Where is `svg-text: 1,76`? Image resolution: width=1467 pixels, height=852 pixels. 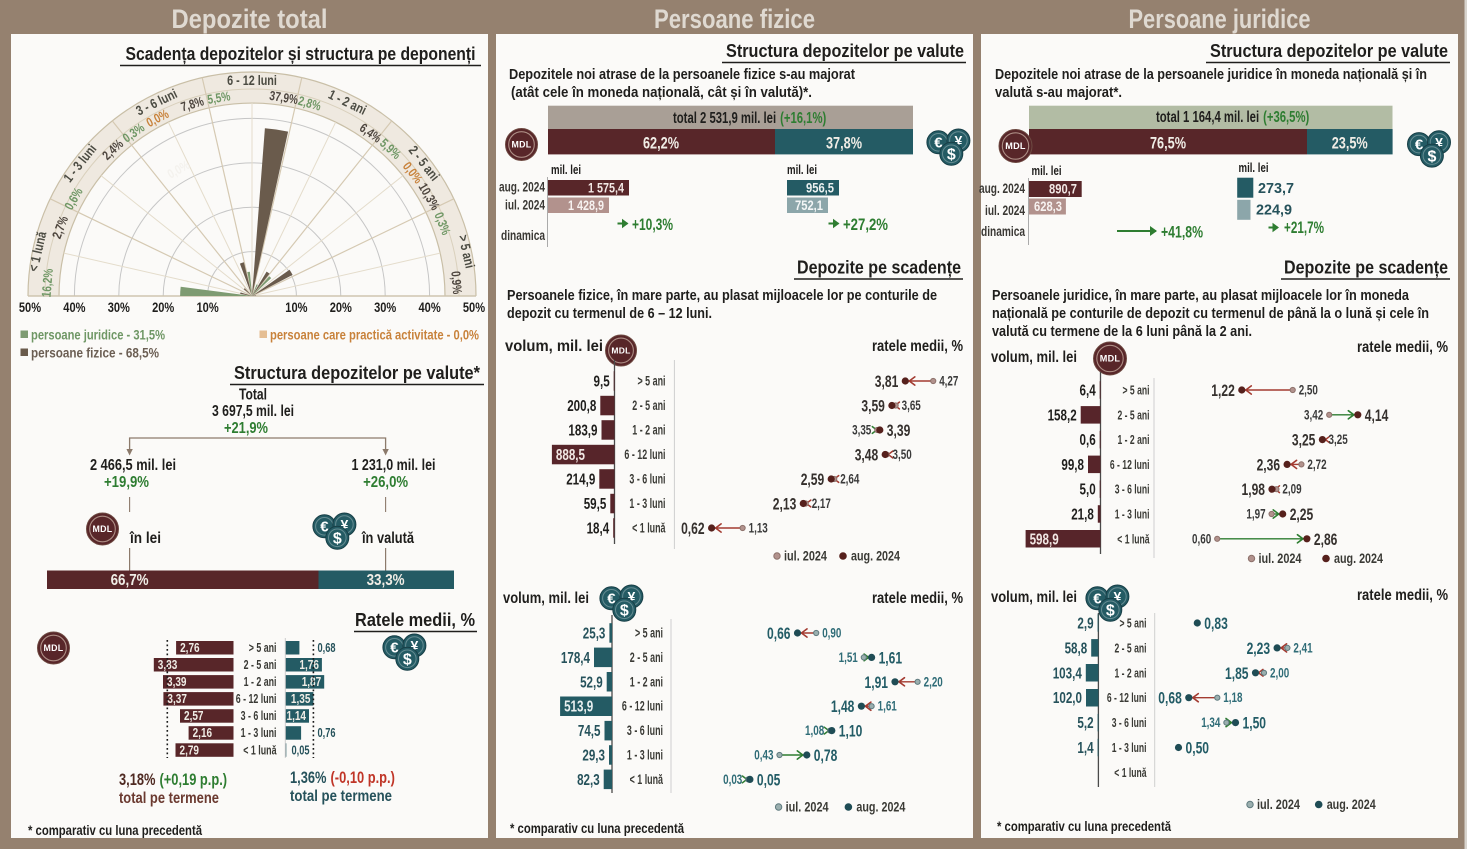
svg-text: 1,76 is located at coordinates (309, 664).